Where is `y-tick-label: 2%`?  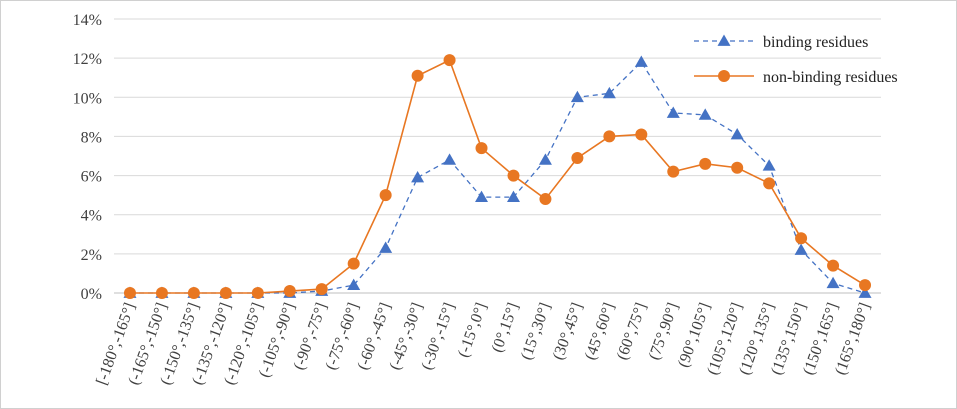
y-tick-label: 2% is located at coordinates (91, 255).